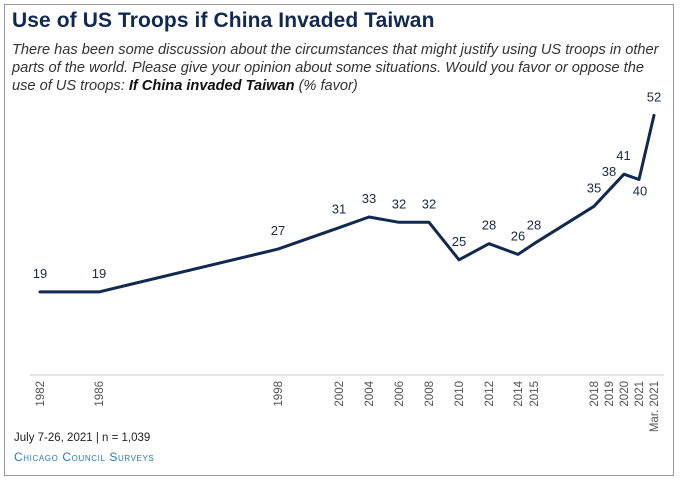 The image size is (680, 482). Describe the element at coordinates (339, 209) in the screenshot. I see `data-label: 31` at that location.